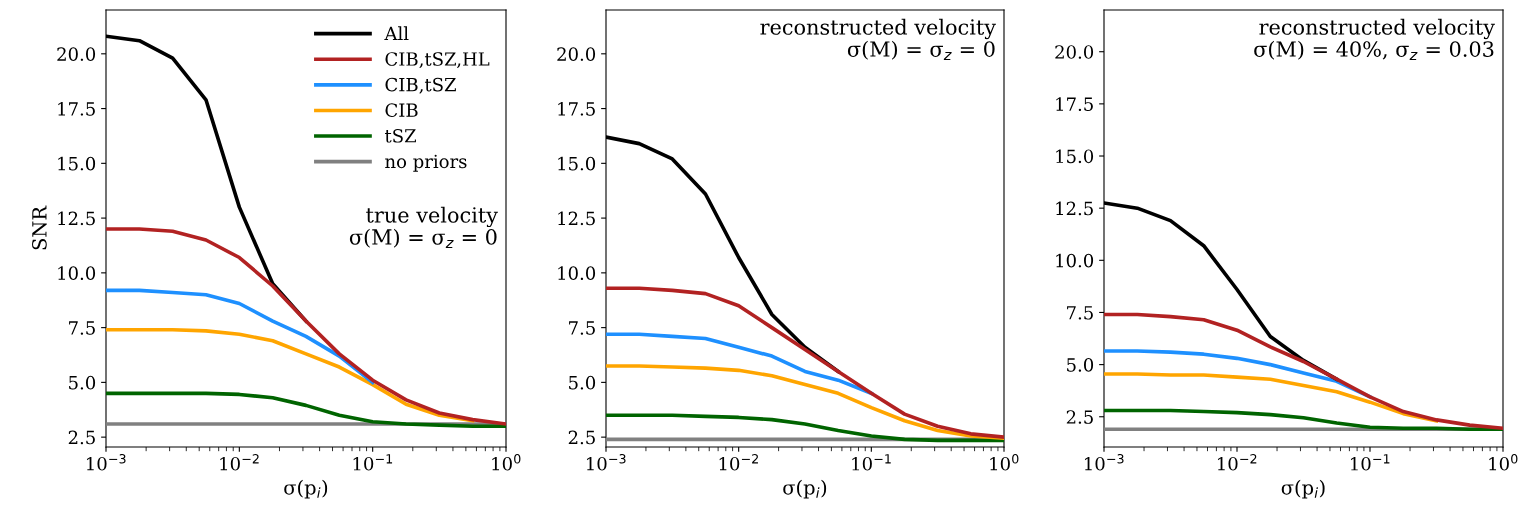  Describe the element at coordinates (878, 39) in the screenshot. I see `annotation: reconstructed velocity σ(M) = σ$_{z}$ = 0` at that location.